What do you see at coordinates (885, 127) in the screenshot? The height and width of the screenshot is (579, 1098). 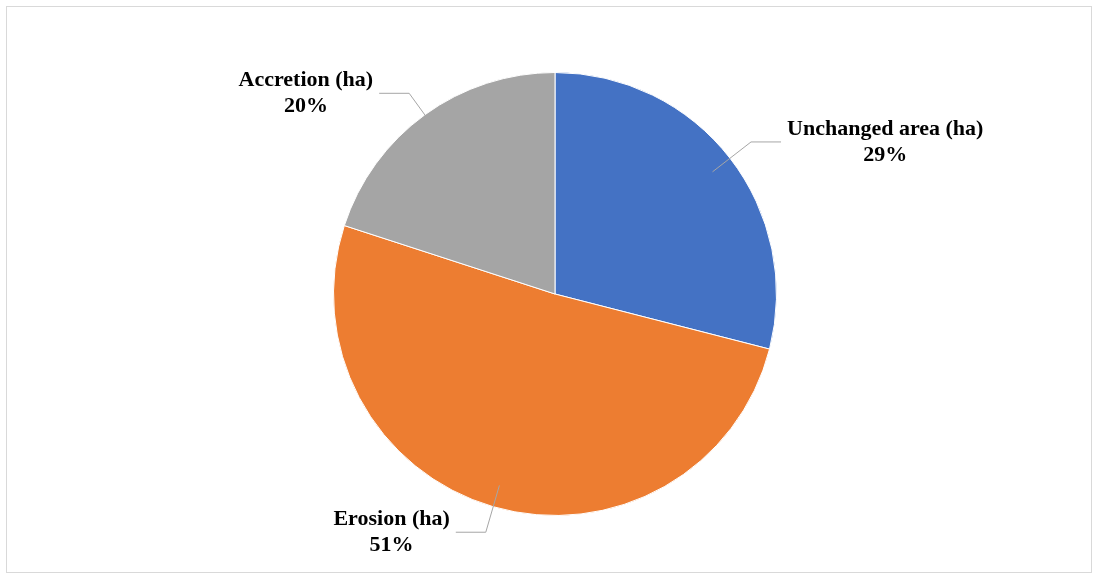 I see `slice-label: Unchanged area (ha)` at bounding box center [885, 127].